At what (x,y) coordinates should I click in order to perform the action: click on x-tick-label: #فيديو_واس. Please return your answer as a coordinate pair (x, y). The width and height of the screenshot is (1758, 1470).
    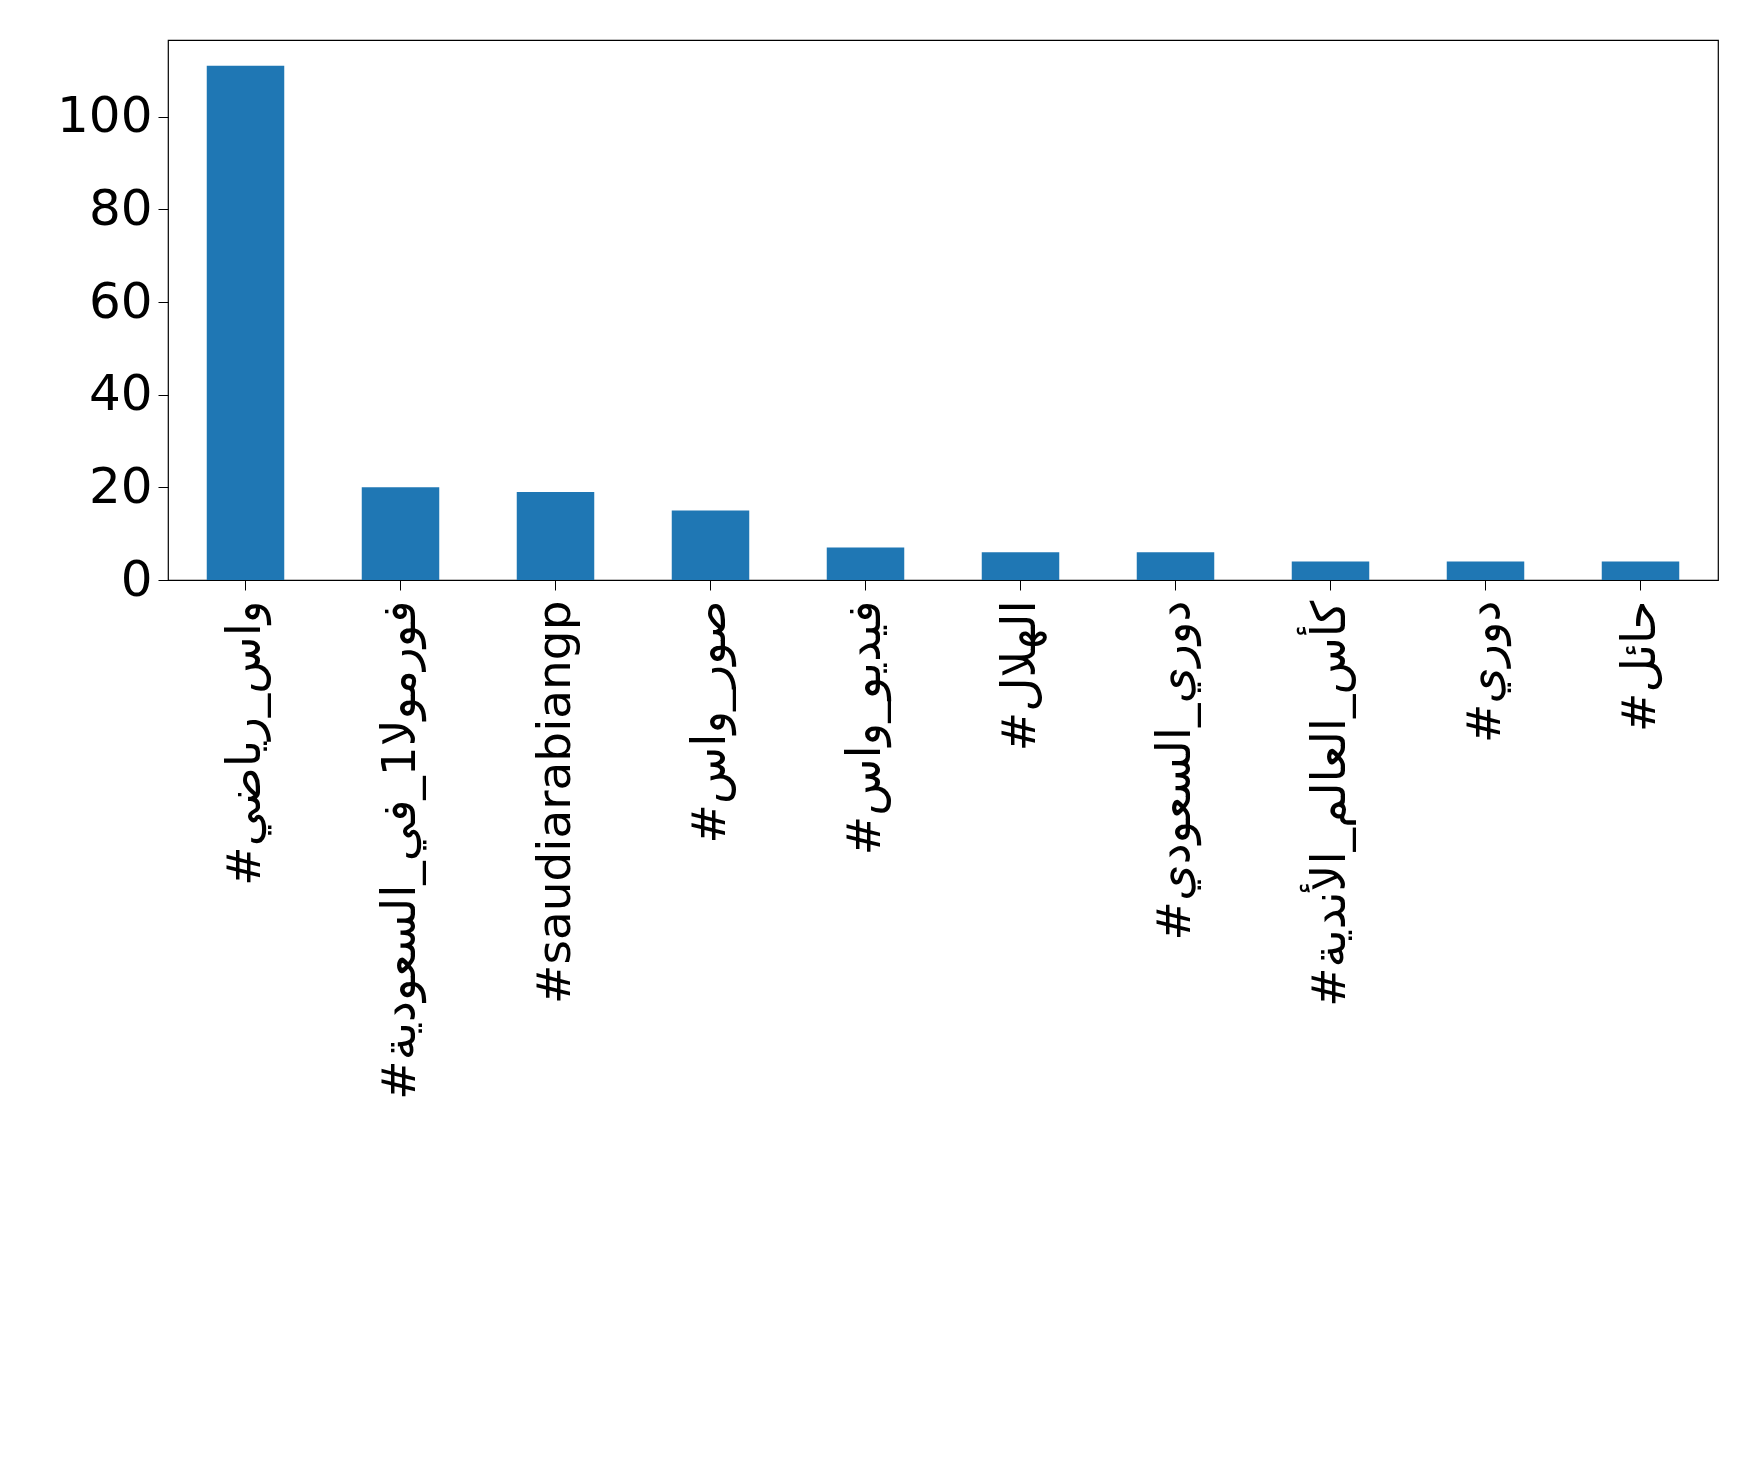
    Looking at the image, I should click on (863, 728).